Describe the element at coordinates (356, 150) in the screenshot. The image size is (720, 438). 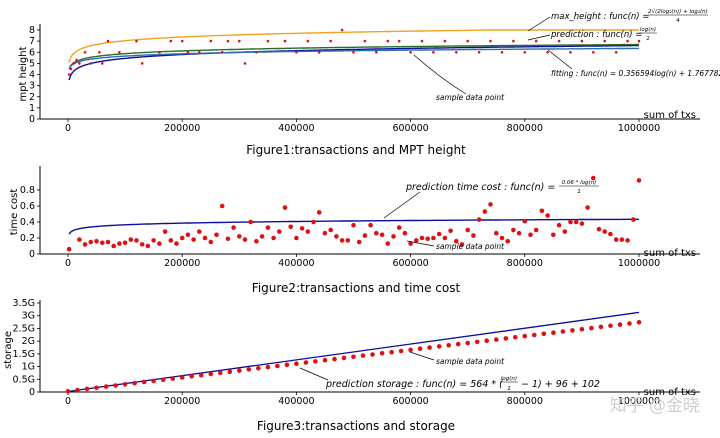
I see `figure-caption: Figure1:transactions and MPT height` at that location.